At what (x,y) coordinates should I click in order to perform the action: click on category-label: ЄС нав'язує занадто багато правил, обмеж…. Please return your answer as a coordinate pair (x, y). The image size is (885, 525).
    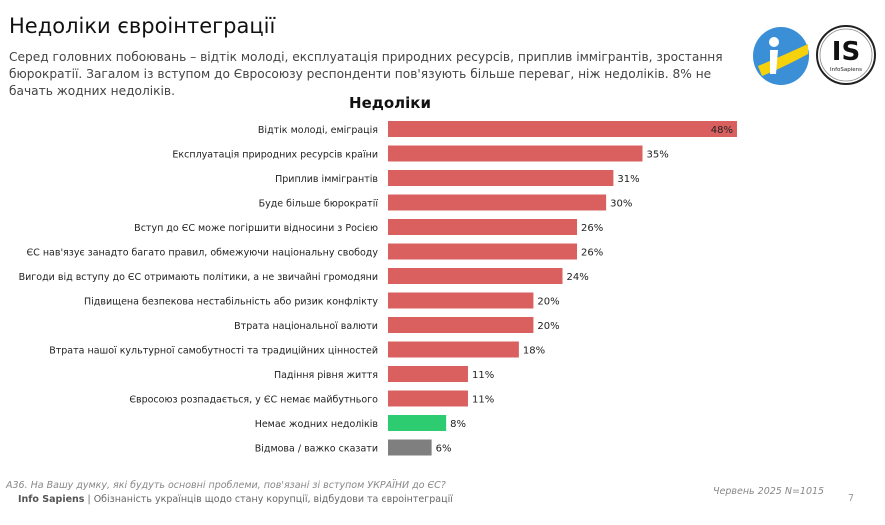
    Looking at the image, I should click on (203, 253).